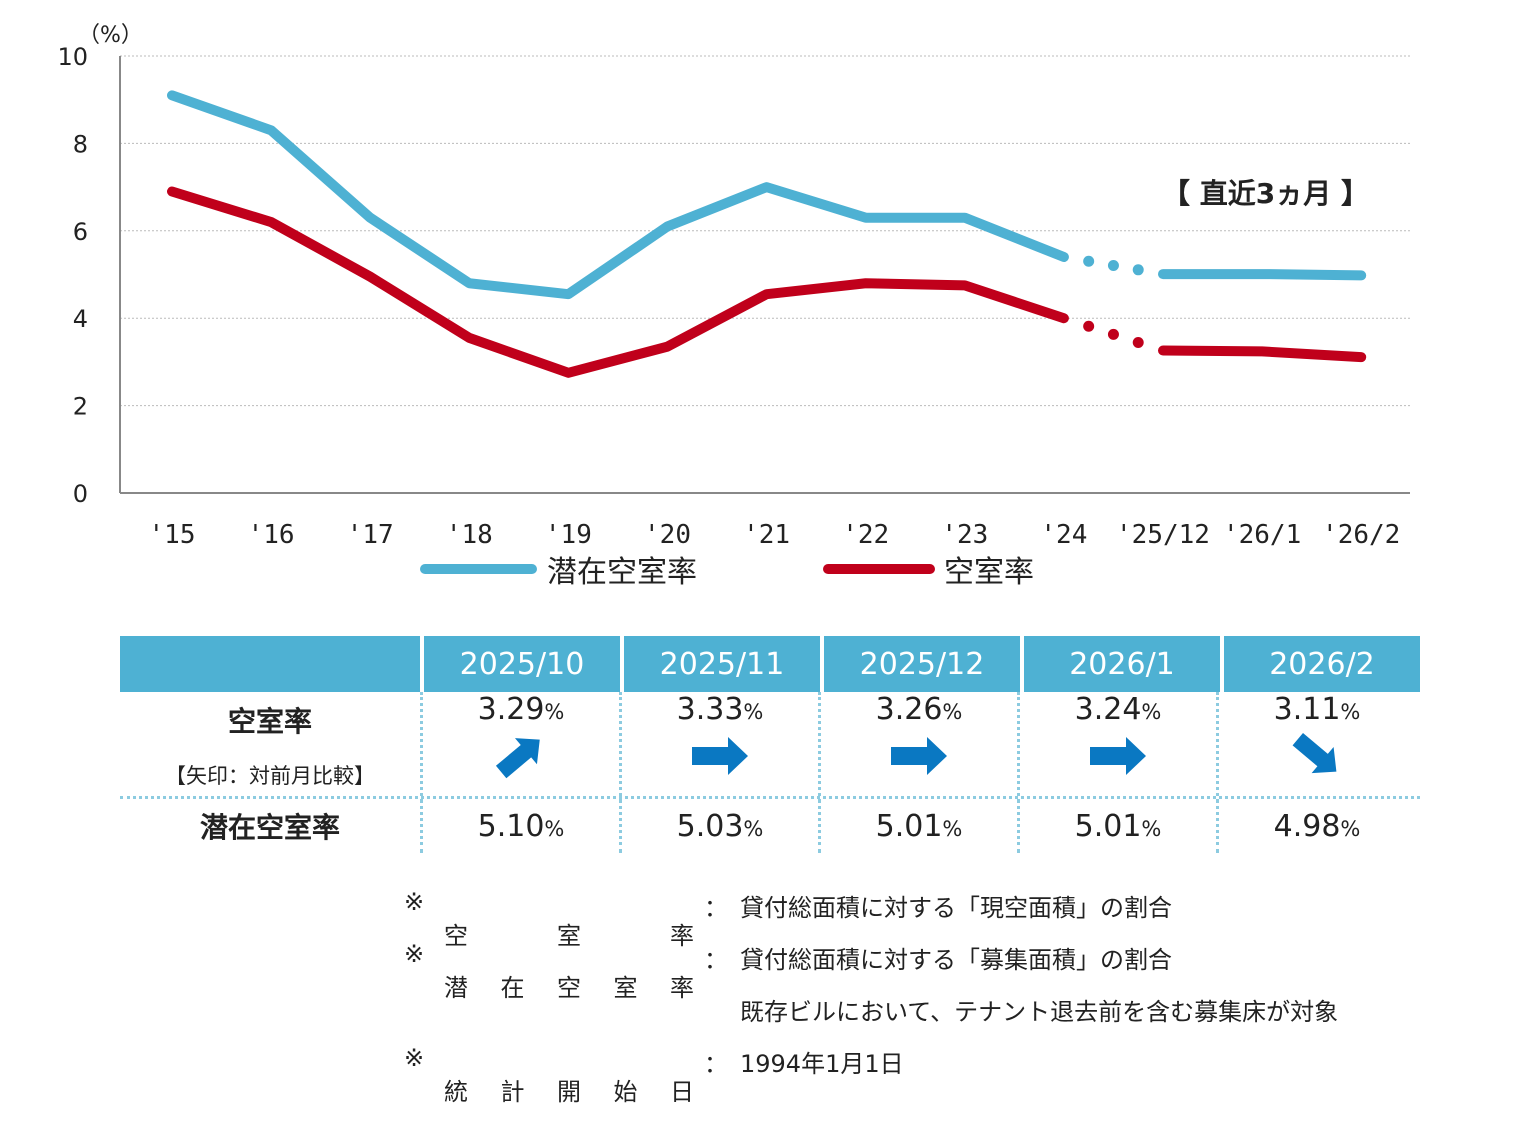 The height and width of the screenshot is (1148, 1540). Describe the element at coordinates (270, 776) in the screenshot. I see `arrow-note: 【矢印：対前月比較】` at that location.